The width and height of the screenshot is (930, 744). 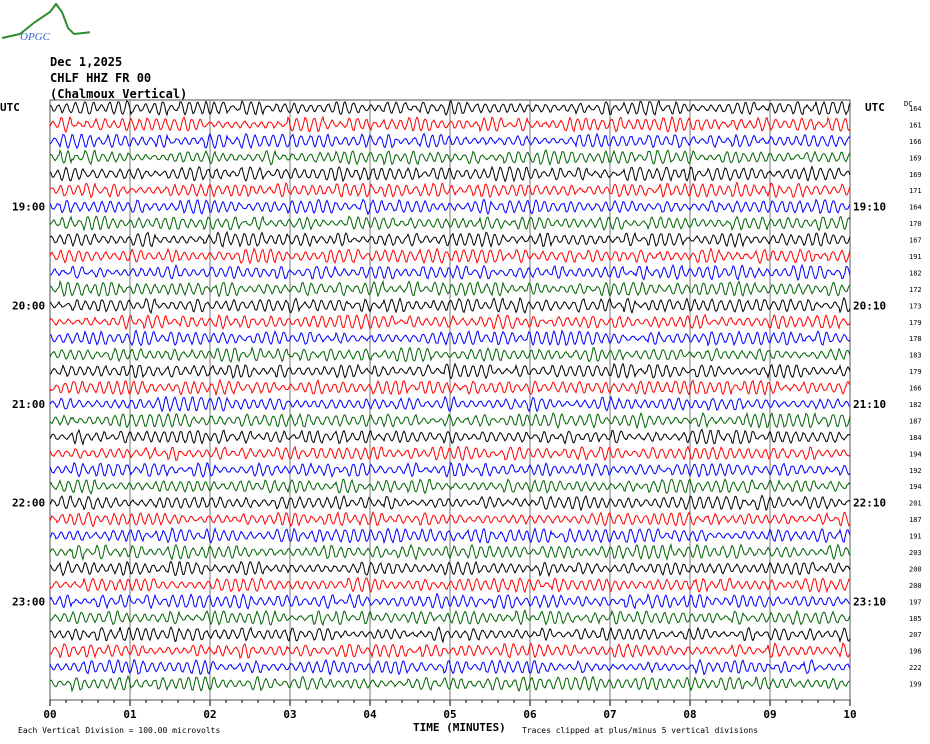 I want to click on dc-offset-value: 185, so click(x=915, y=619).